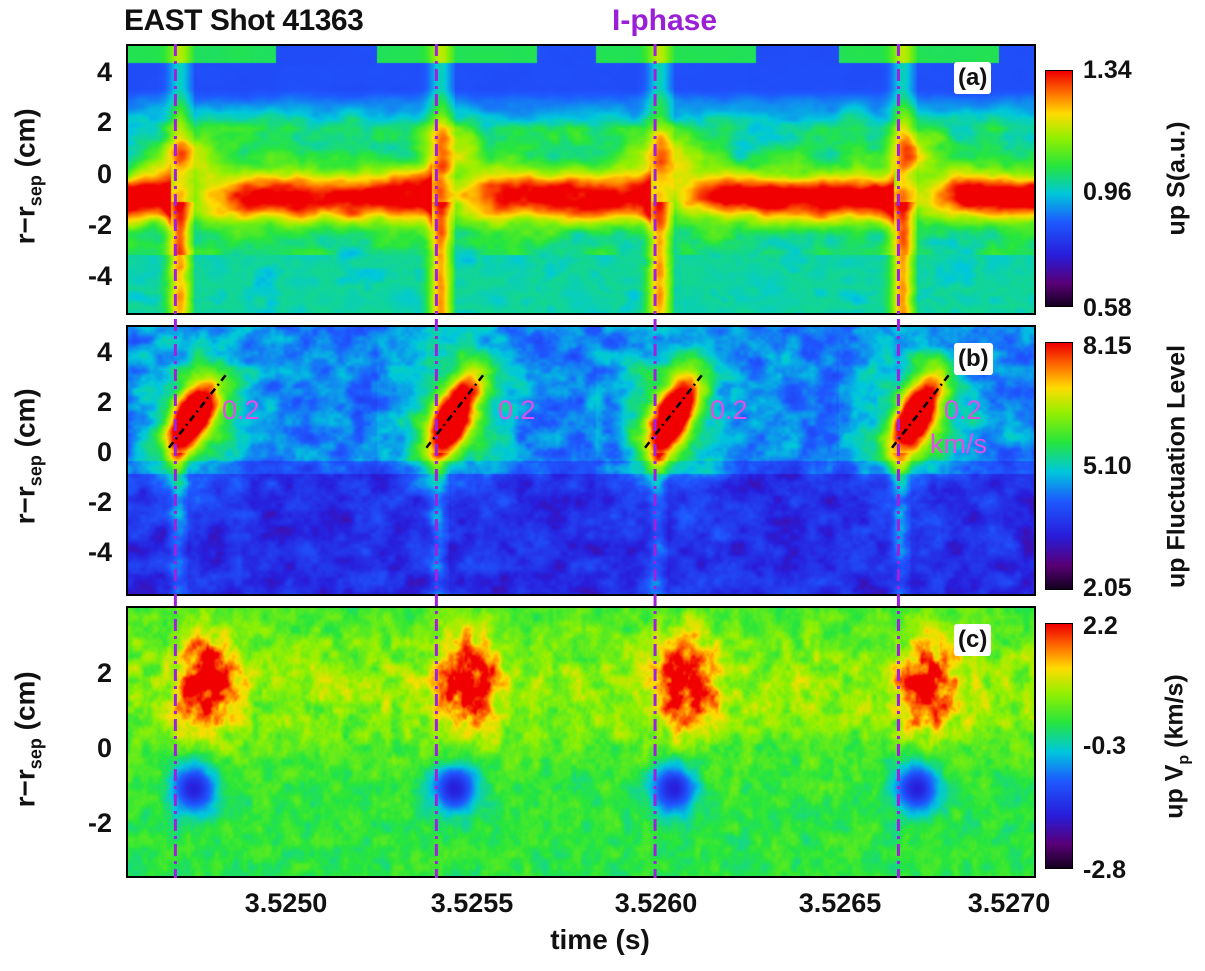  What do you see at coordinates (472, 903) in the screenshot?
I see `xtick-2: 3.5255` at bounding box center [472, 903].